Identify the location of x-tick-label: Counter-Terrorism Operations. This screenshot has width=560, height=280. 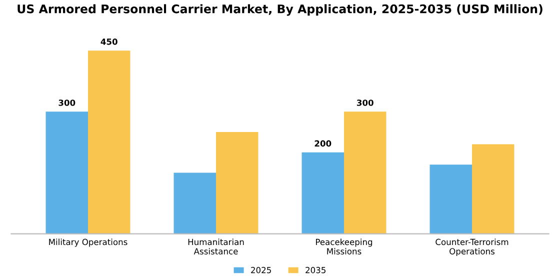
(472, 247).